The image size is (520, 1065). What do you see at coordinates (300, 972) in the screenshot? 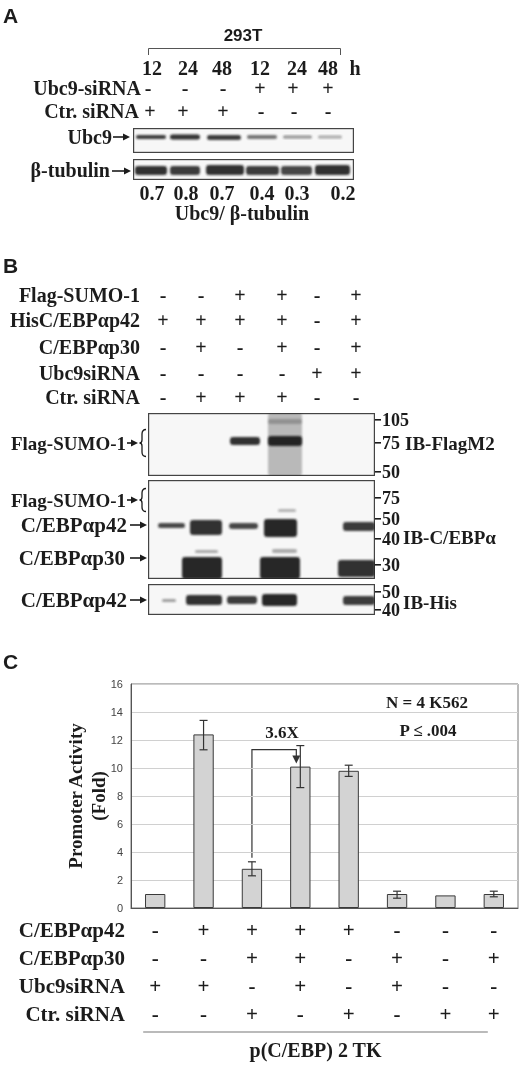
I see `x-tick-label: + + + -` at bounding box center [300, 972].